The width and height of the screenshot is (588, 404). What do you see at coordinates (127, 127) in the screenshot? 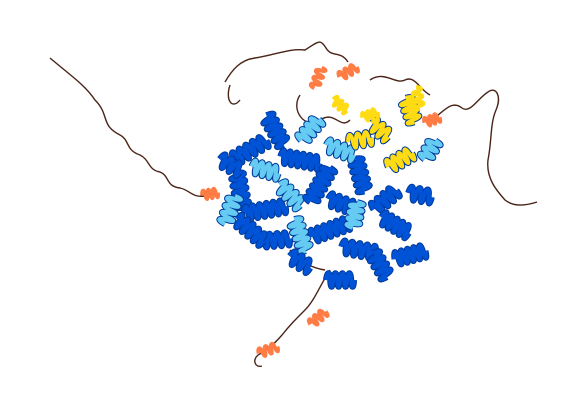
I see `n-terminal-coil` at bounding box center [127, 127].